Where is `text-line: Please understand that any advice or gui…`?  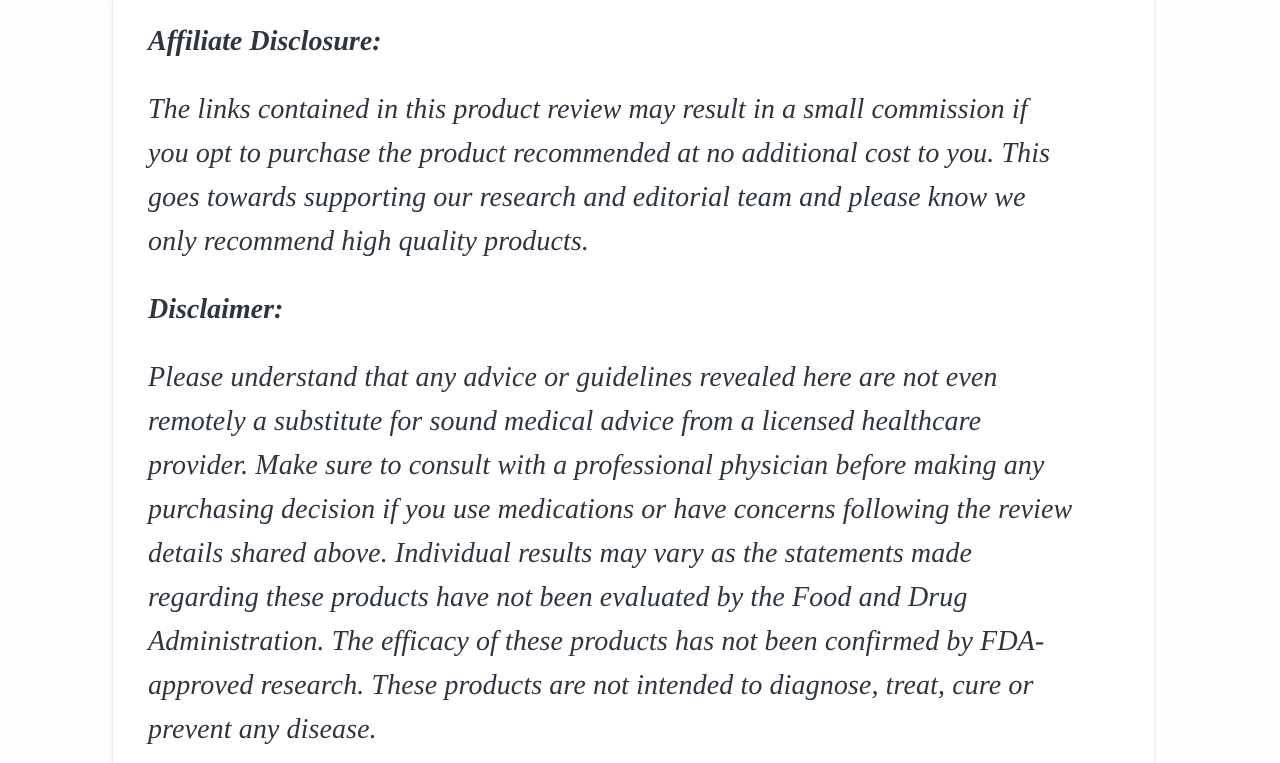 text-line: Please understand that any advice or gui… is located at coordinates (573, 377).